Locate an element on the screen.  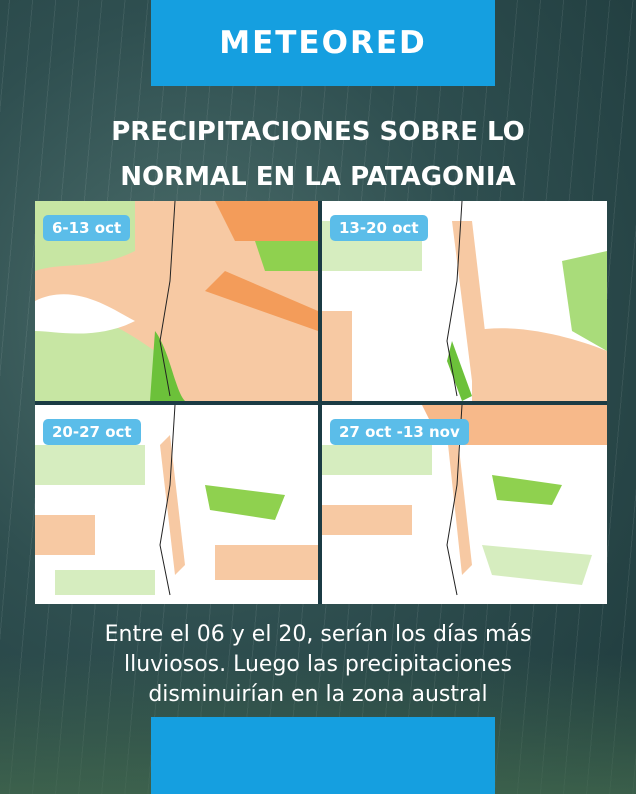
period-label: 27 oct -13 nov is located at coordinates (399, 432).